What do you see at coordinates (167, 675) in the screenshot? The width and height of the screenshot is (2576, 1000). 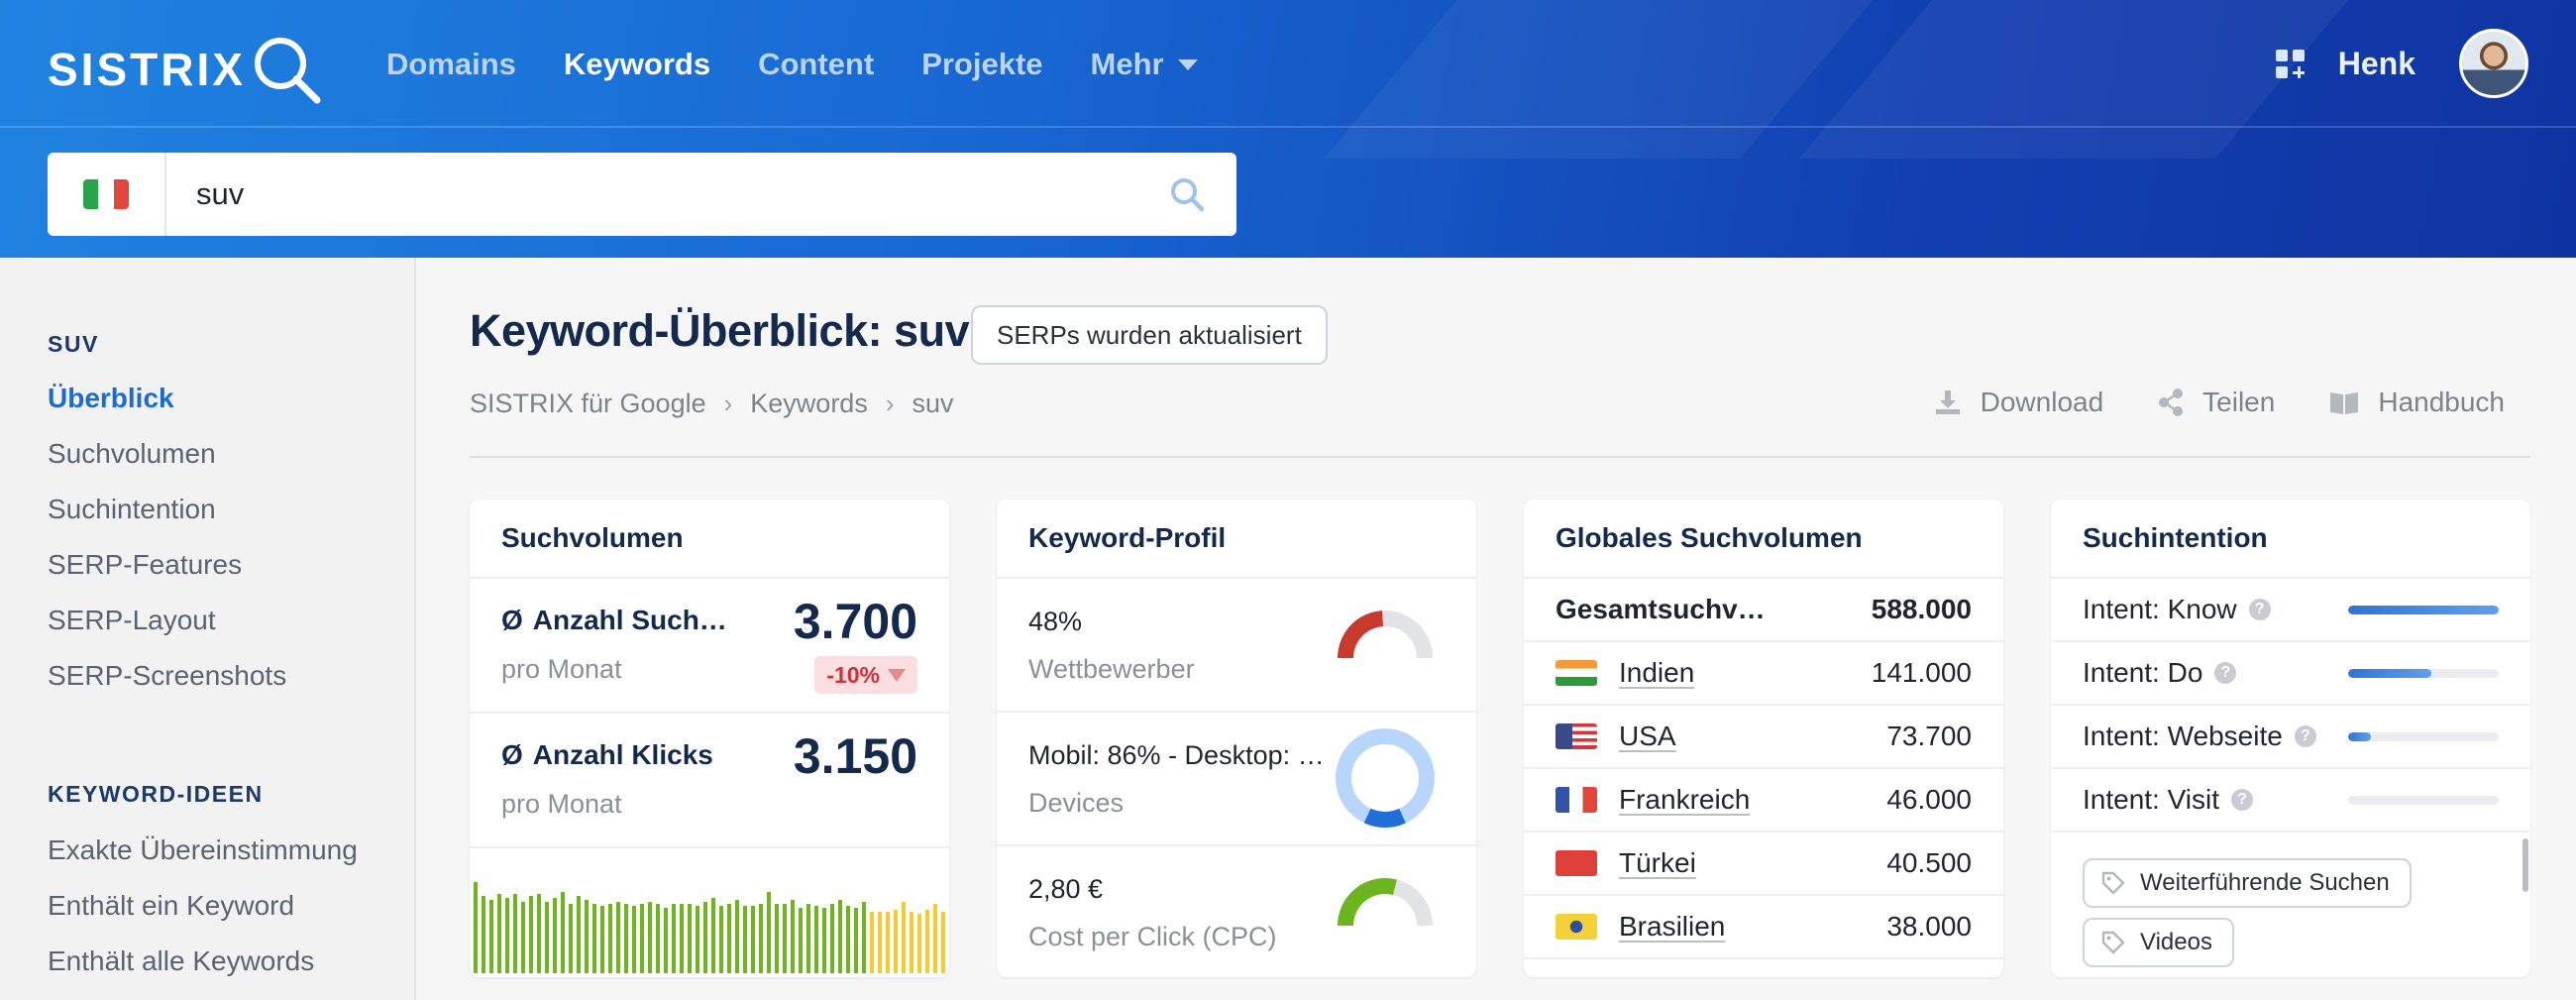 I see `sidebar-item-serp-screenshots: SERP-Screenshots` at bounding box center [167, 675].